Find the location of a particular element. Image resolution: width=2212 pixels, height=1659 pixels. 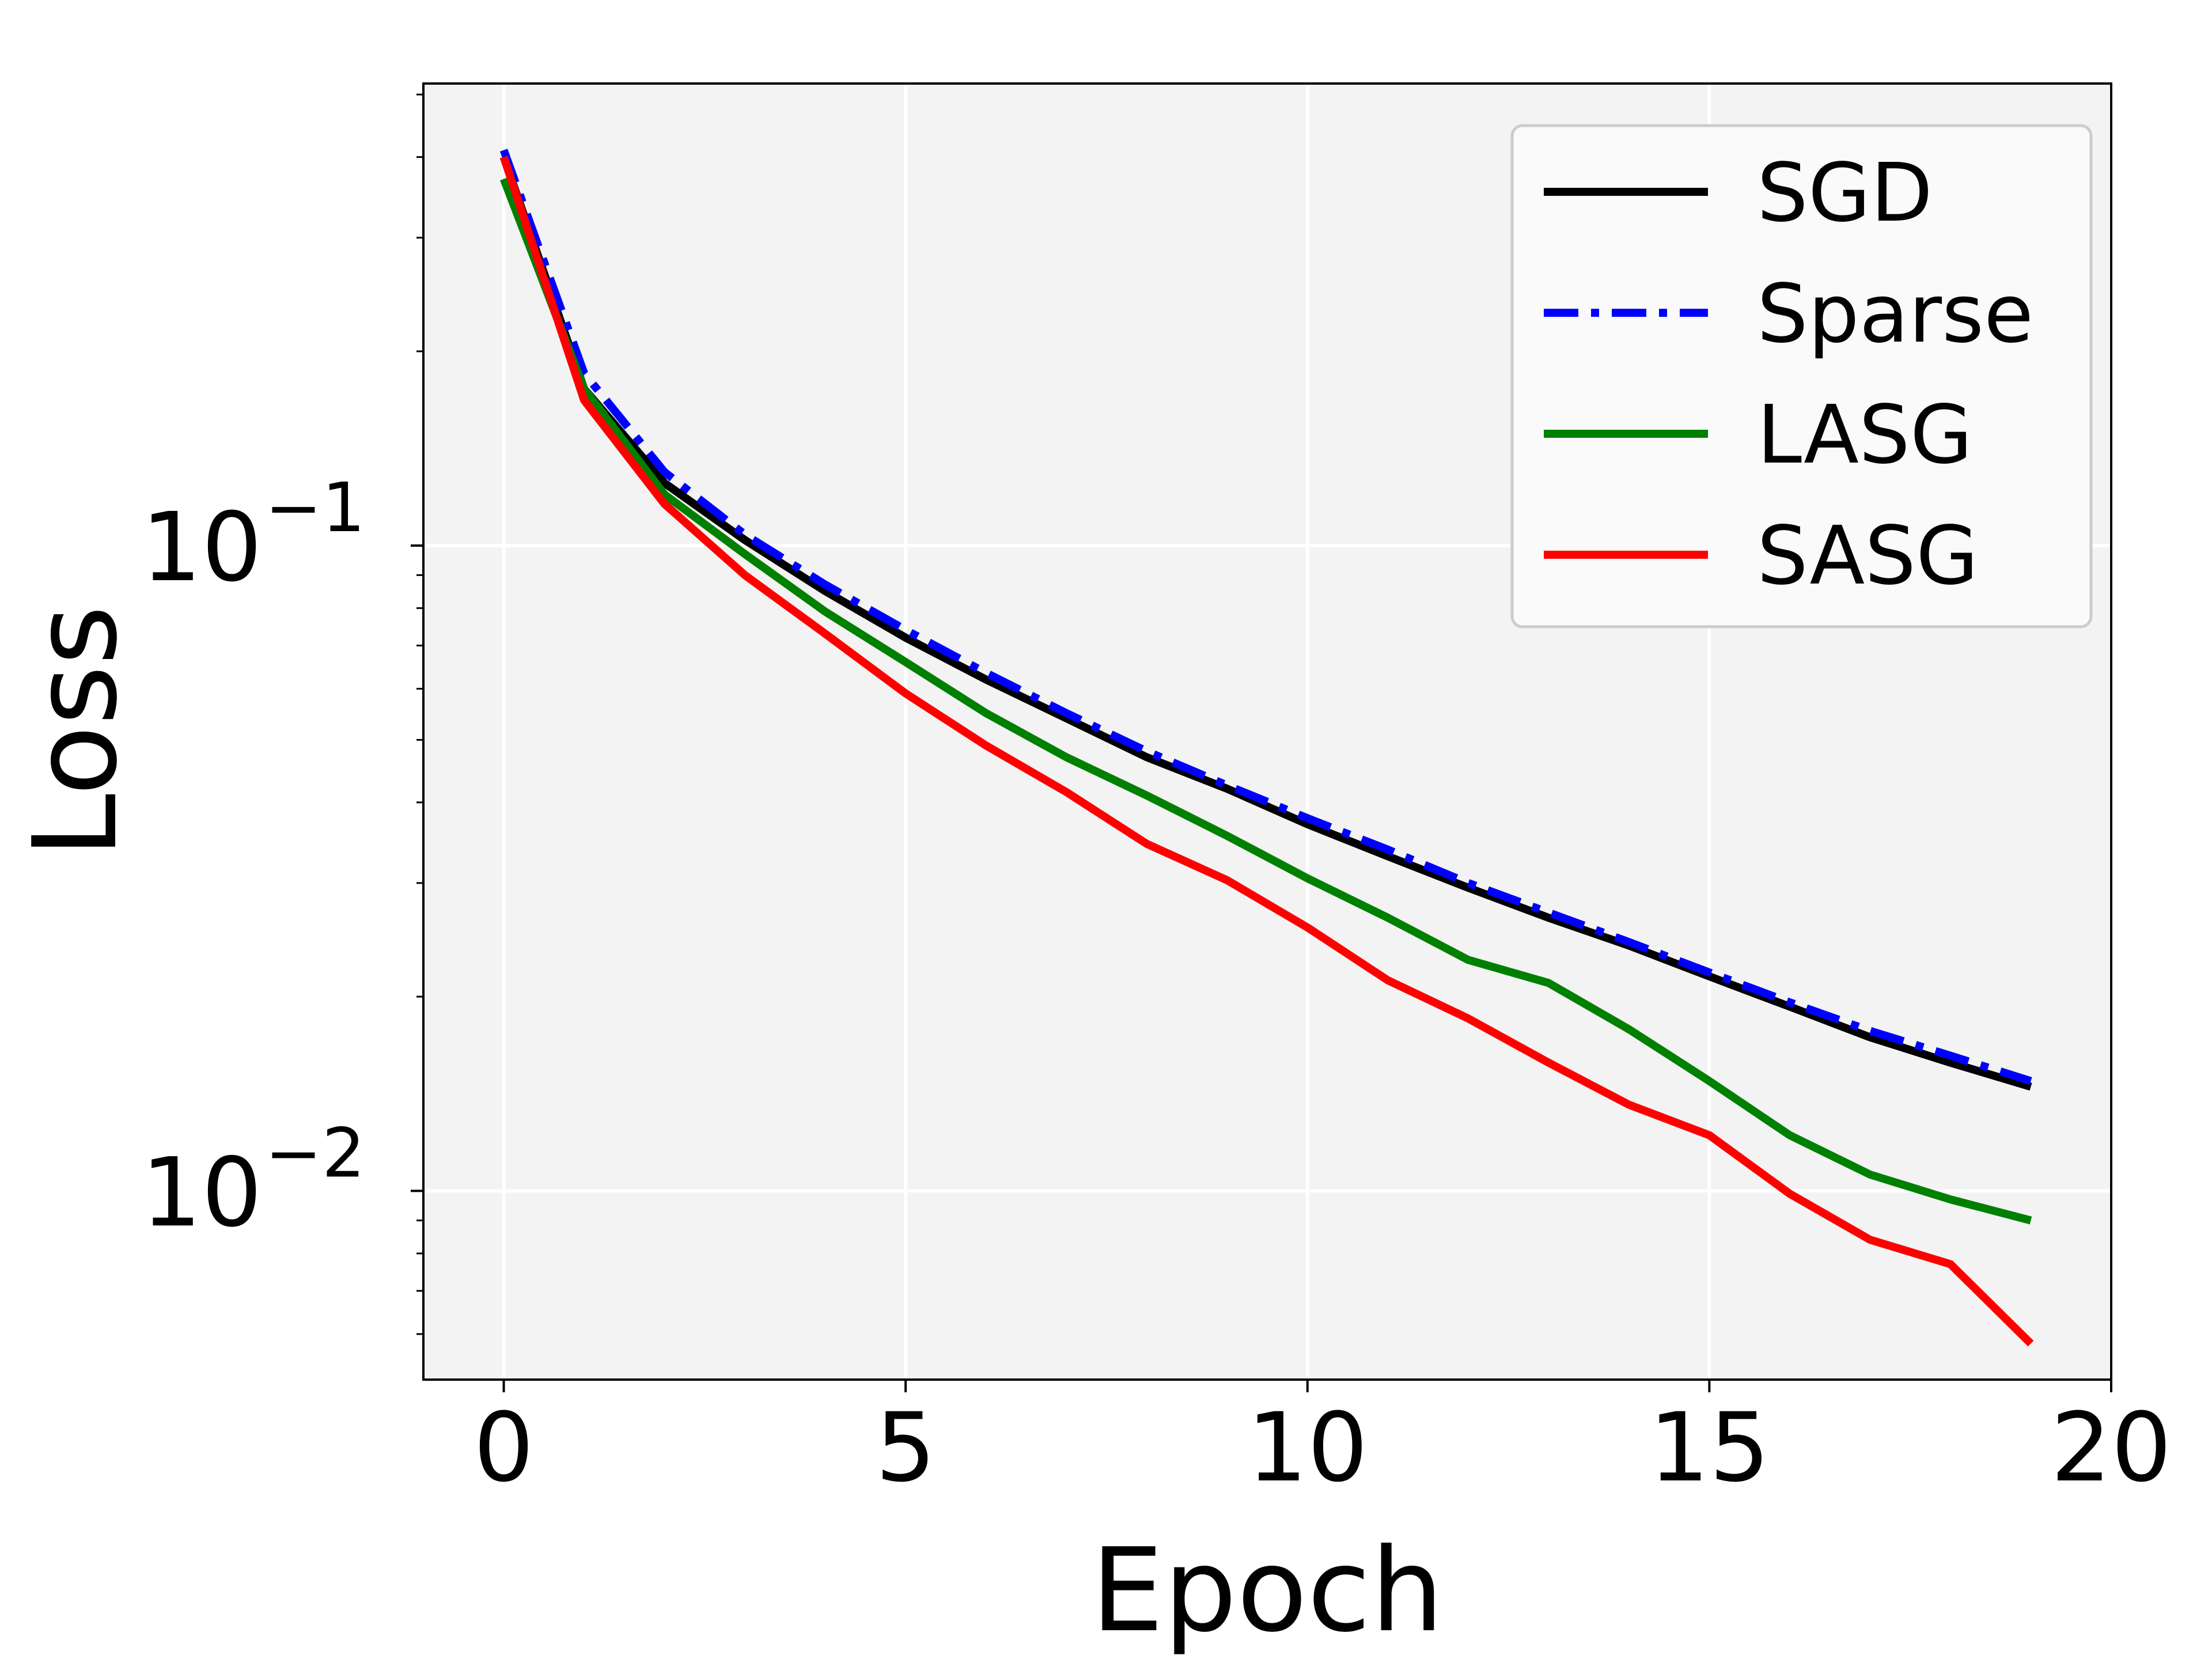

legend: SGD Sparse LASG SASG is located at coordinates (1801, 376).